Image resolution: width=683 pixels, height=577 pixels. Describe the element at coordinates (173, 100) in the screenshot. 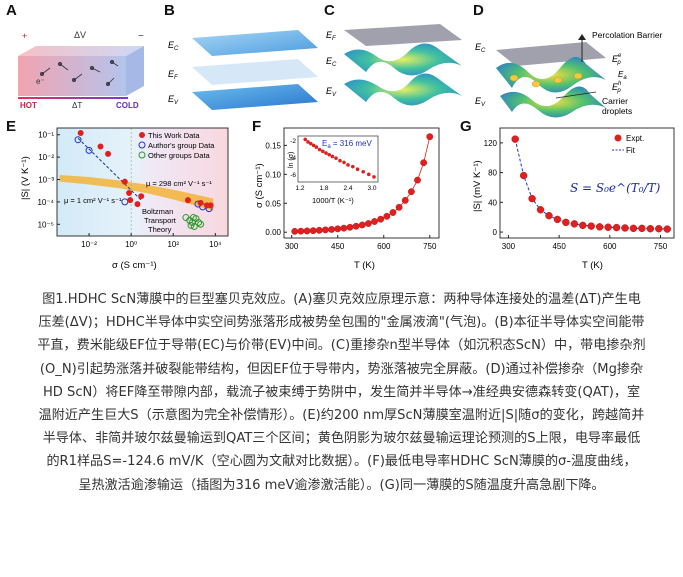

I see `b-ev-label: EV` at that location.